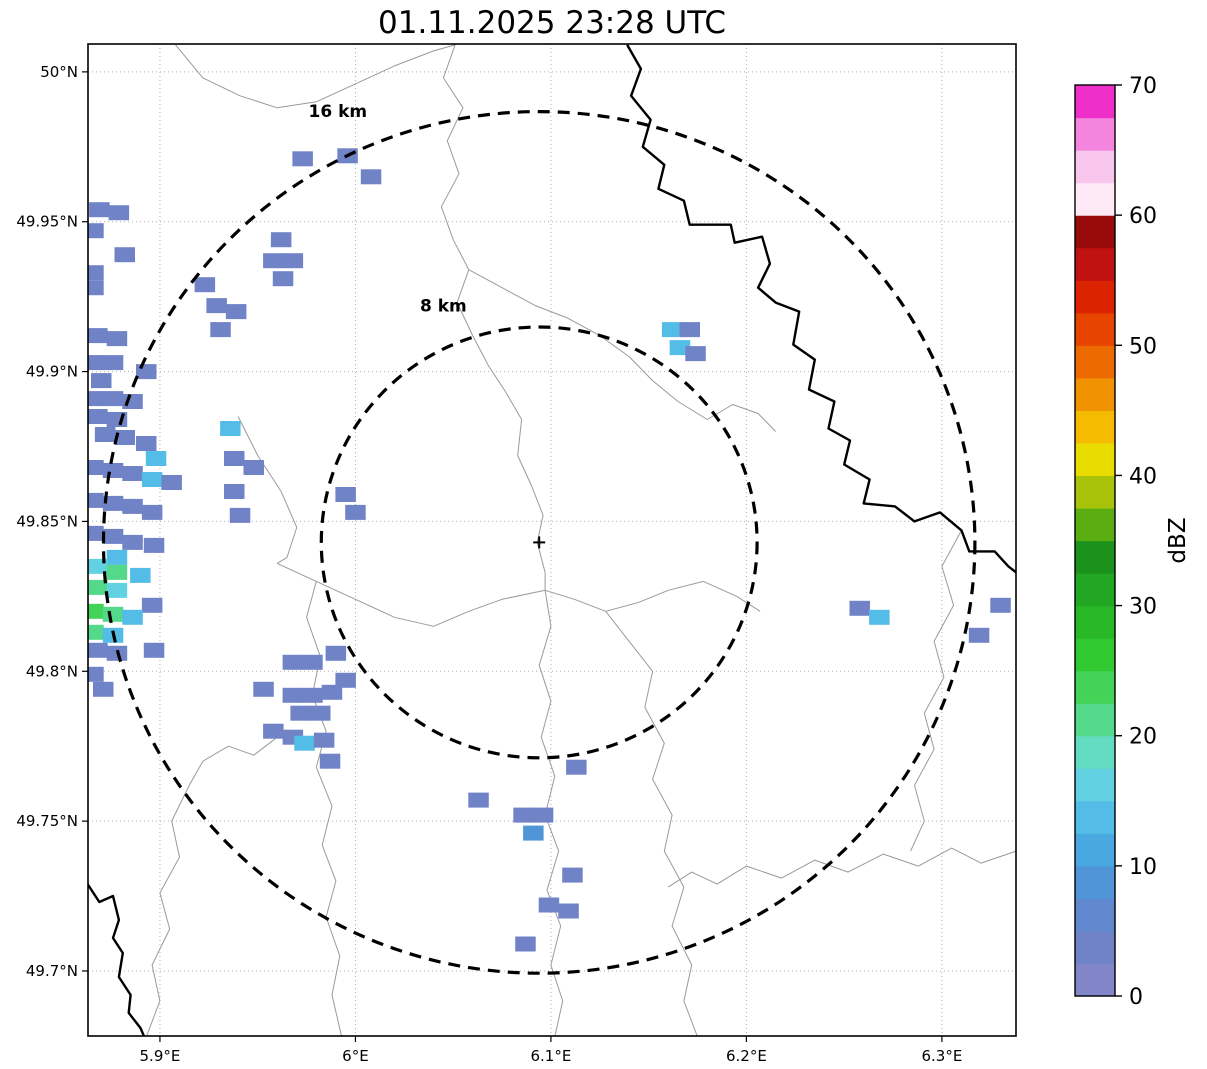 The width and height of the screenshot is (1207, 1069). What do you see at coordinates (1143, 607) in the screenshot?
I see `colorbar-tick-label: 30` at bounding box center [1143, 607].